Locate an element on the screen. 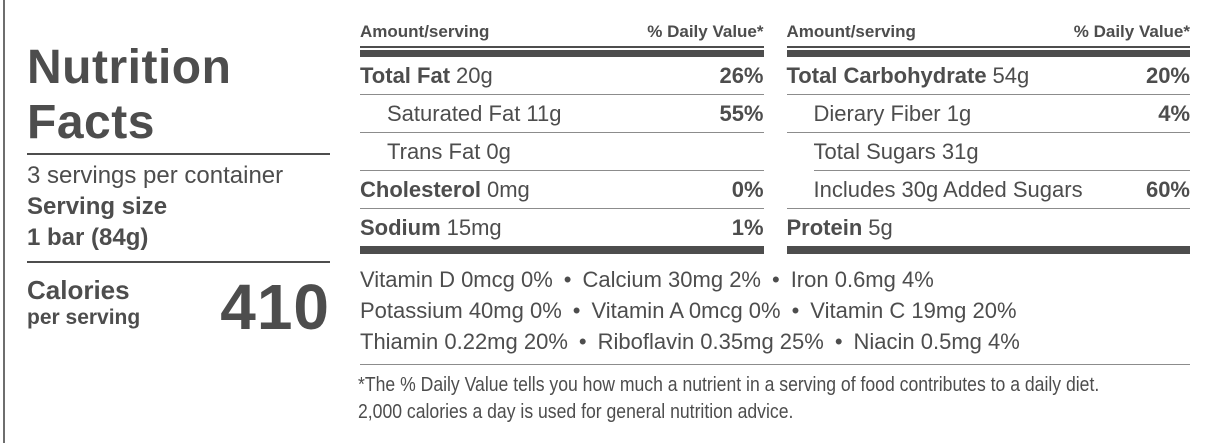 This screenshot has width=1218, height=443. row-divider-indented is located at coordinates (1001, 170).